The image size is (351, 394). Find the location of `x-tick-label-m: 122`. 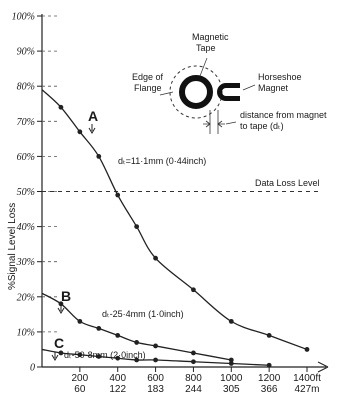

x-tick-label-m: 122 is located at coordinates (117, 389).